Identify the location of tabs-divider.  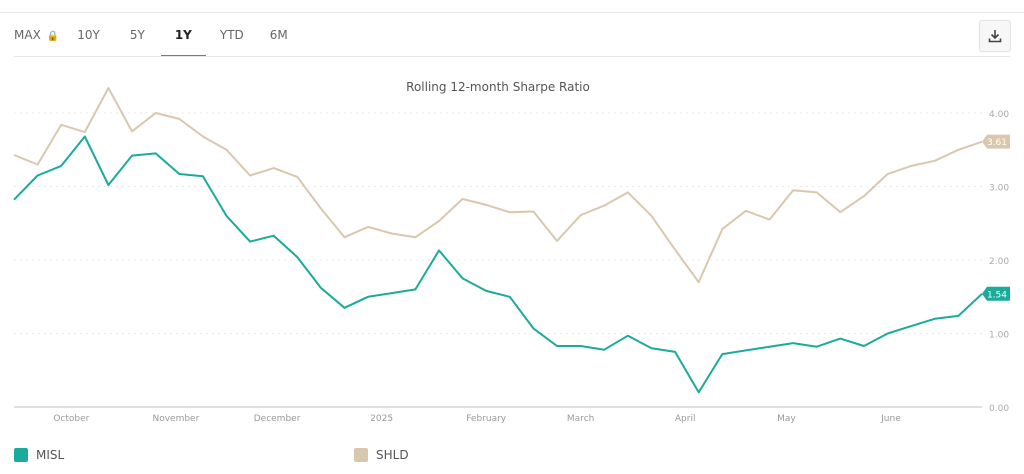
(512, 56).